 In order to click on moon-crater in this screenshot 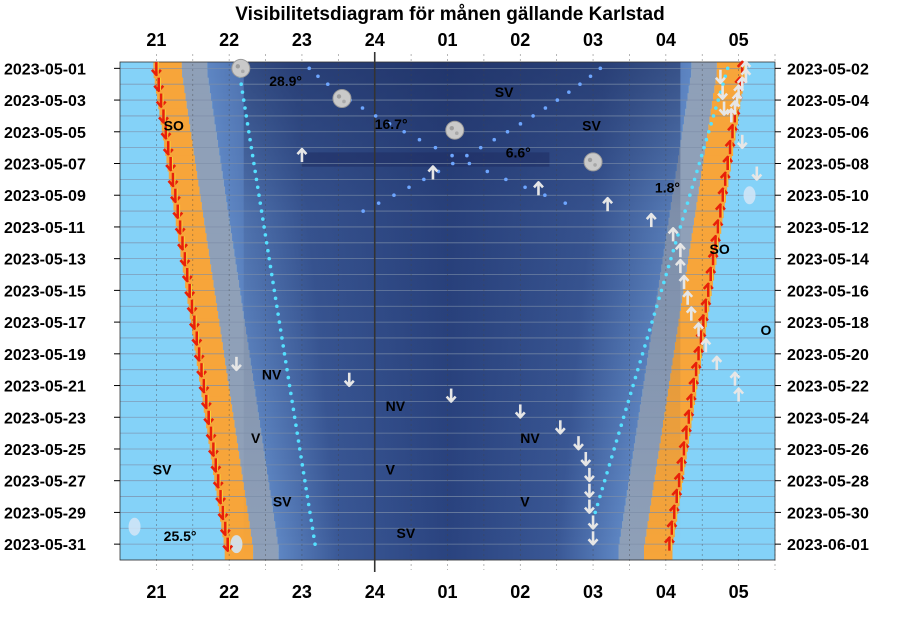, I will do `click(451, 128)`.